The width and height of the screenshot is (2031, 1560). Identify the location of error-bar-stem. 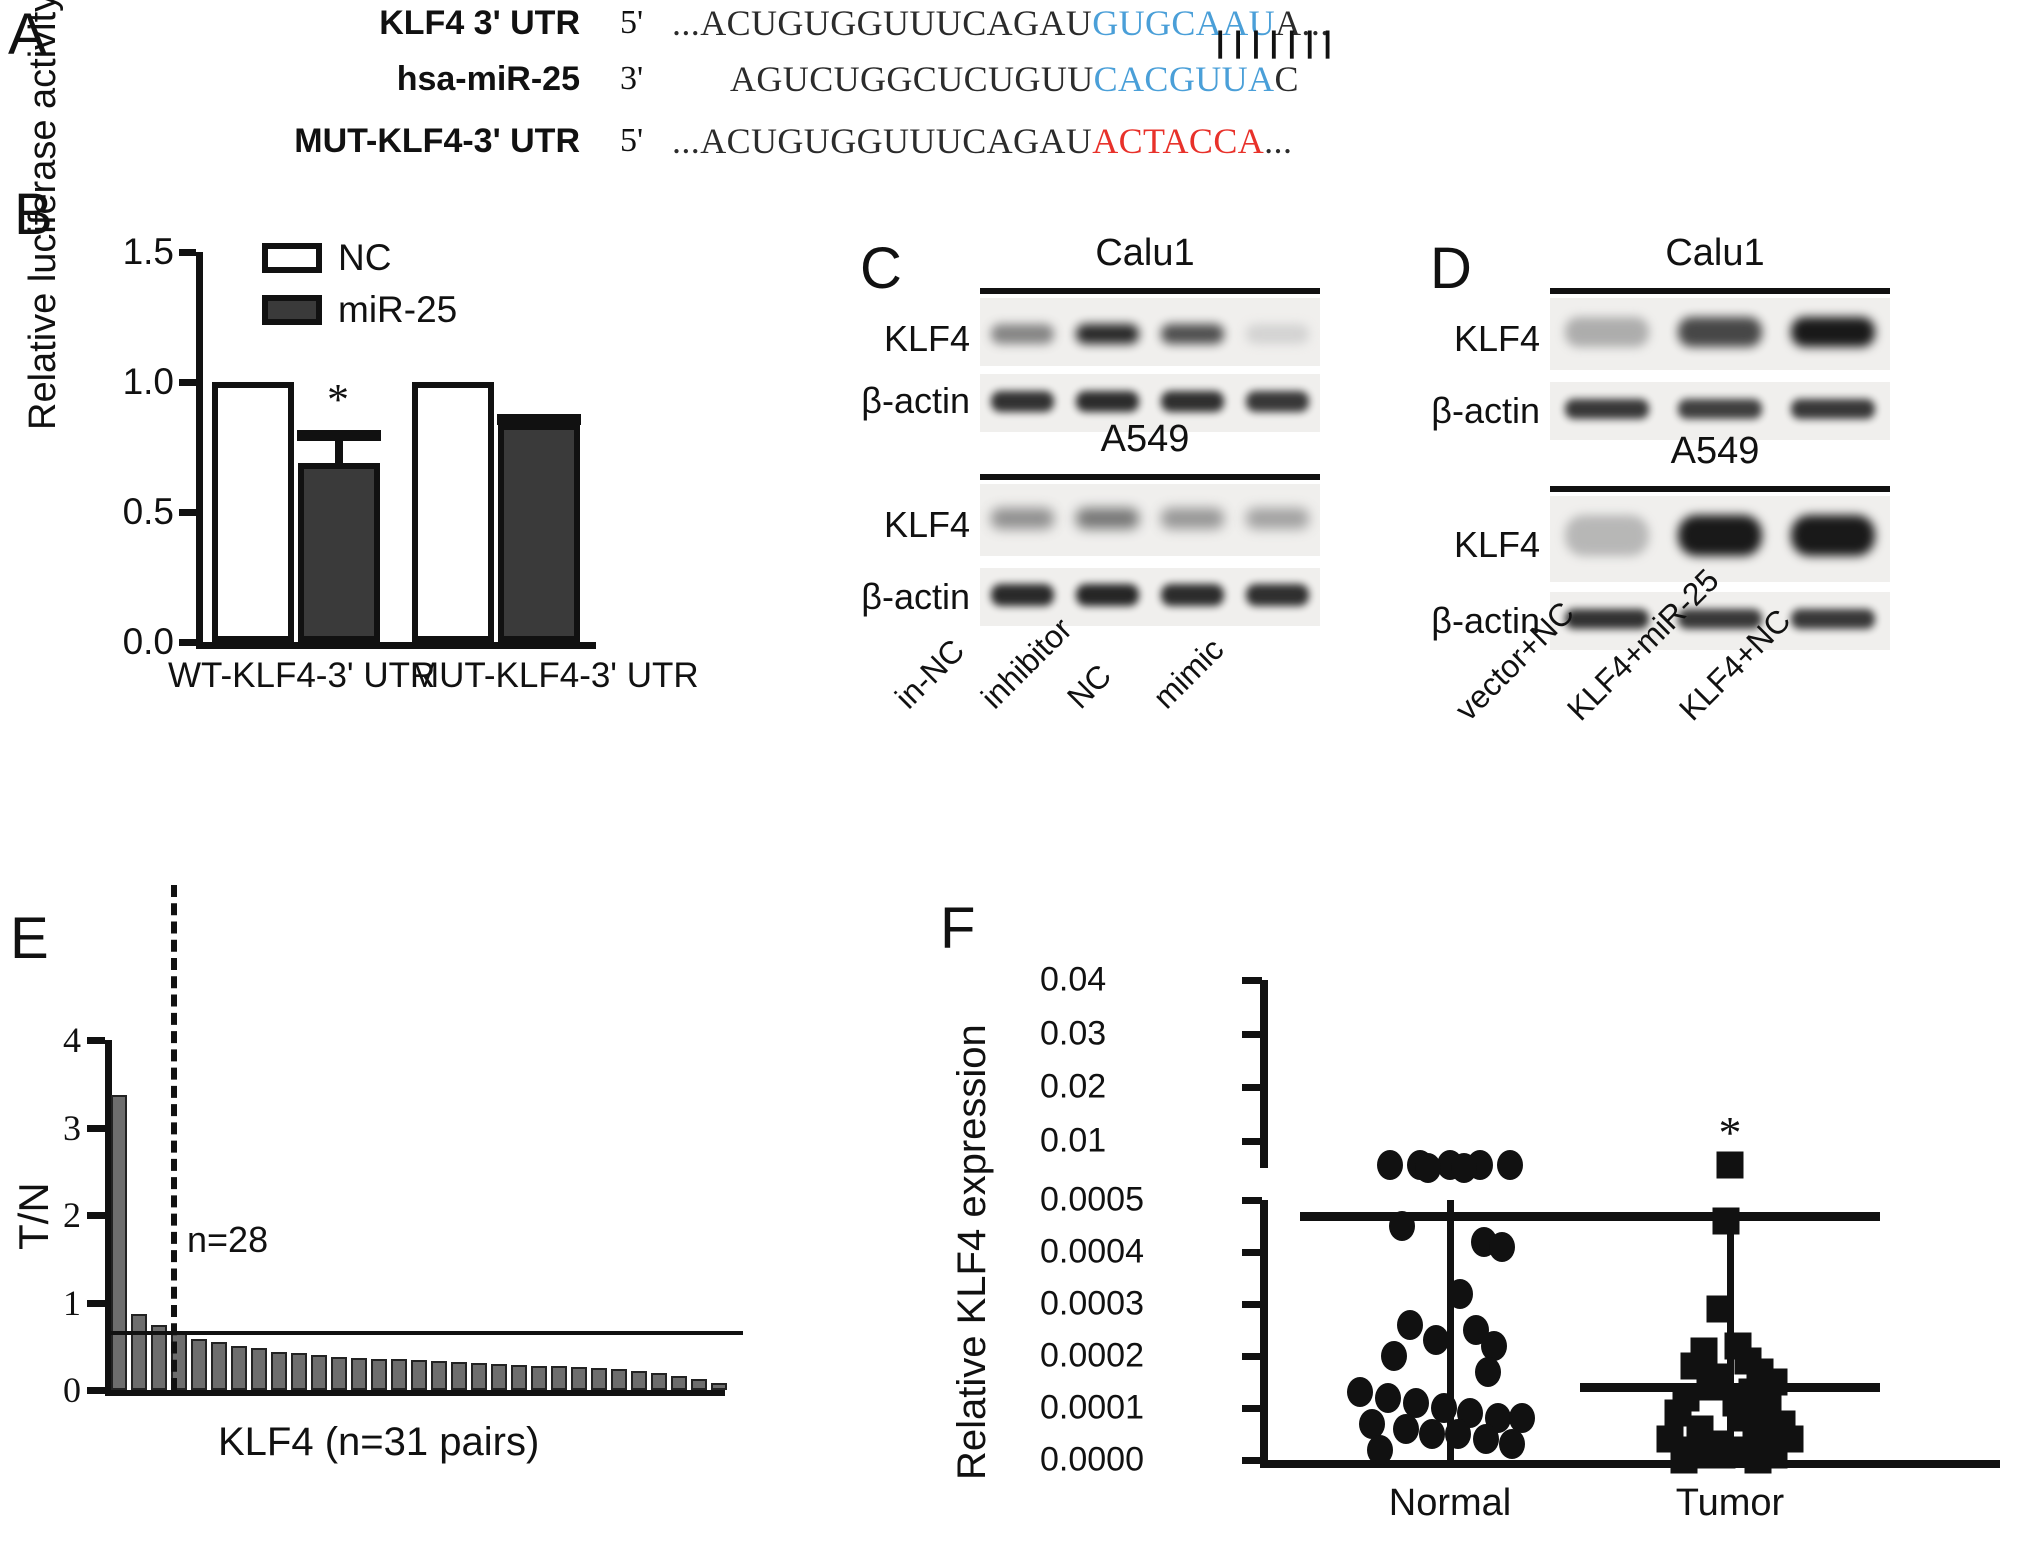
(339, 448).